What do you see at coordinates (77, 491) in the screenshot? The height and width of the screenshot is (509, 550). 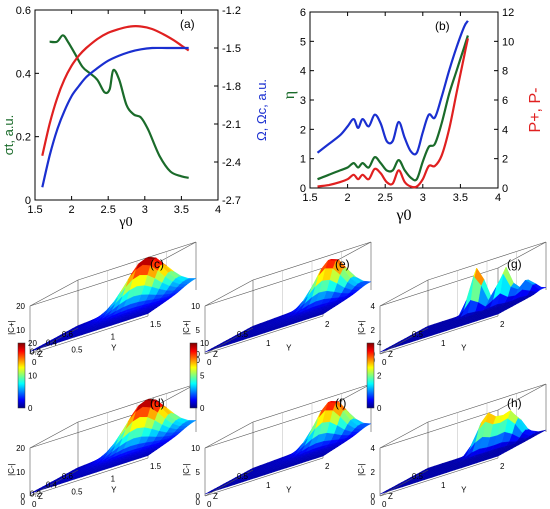 I see `y-tick-label: 0.5` at bounding box center [77, 491].